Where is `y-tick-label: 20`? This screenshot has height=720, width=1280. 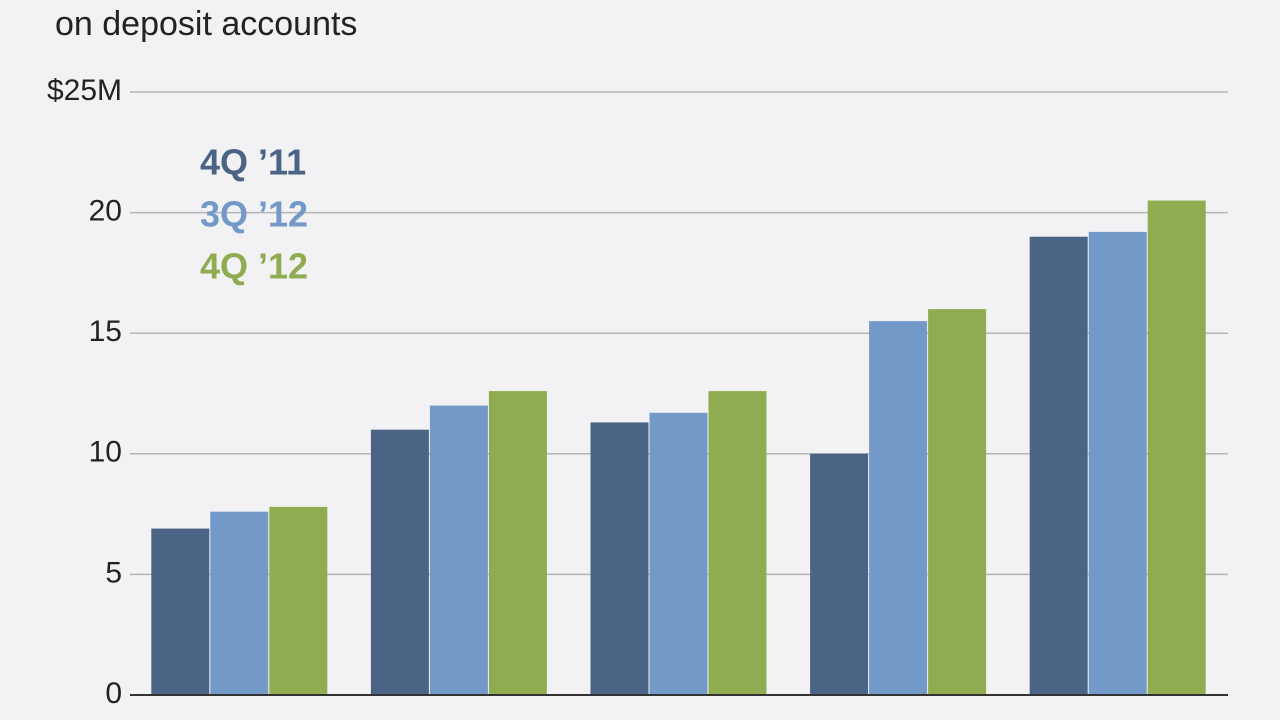
y-tick-label: 20 is located at coordinates (105, 211).